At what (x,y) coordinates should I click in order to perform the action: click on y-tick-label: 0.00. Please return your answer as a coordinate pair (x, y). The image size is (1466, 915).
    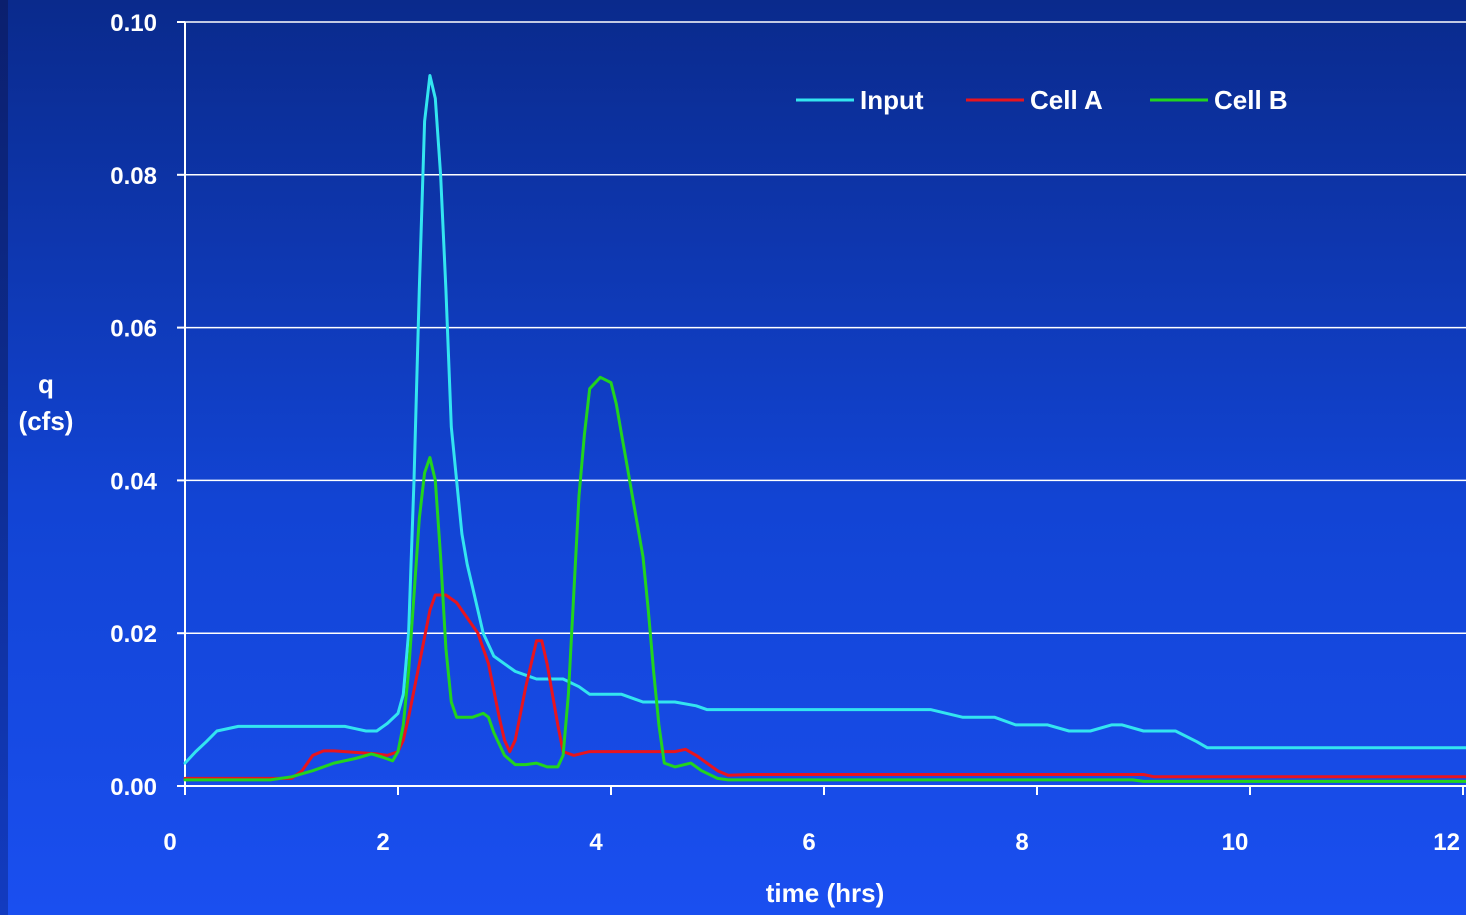
    Looking at the image, I should click on (133, 787).